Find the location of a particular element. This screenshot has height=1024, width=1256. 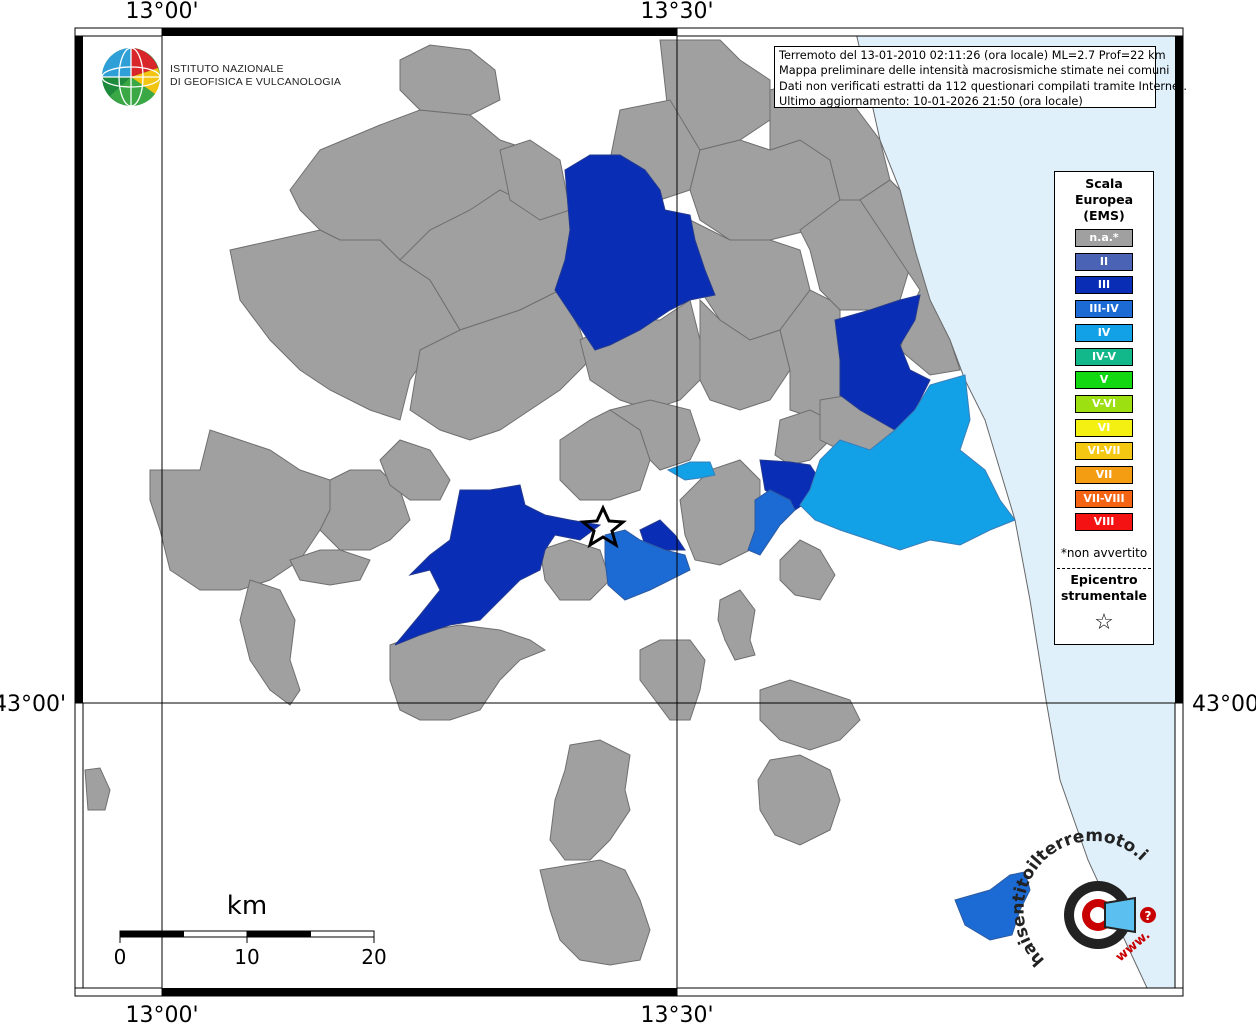

legend-title-line: (EMS) is located at coordinates (1104, 215).